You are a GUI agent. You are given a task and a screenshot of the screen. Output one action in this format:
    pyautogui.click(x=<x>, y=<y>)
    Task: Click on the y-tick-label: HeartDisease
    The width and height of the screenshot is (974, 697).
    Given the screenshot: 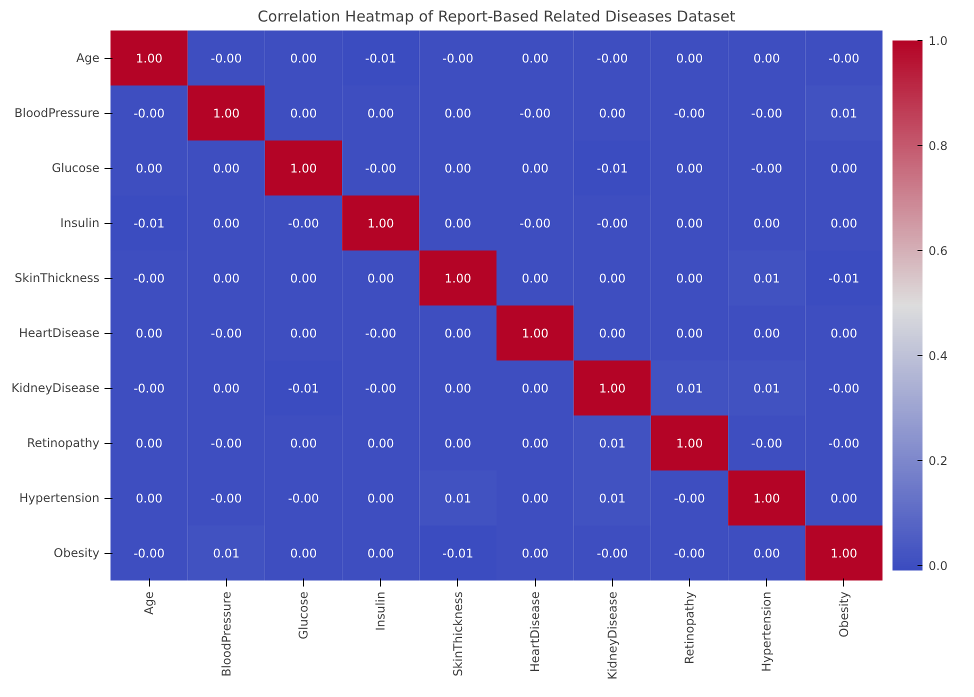 What is the action you would take?
    pyautogui.click(x=59, y=333)
    